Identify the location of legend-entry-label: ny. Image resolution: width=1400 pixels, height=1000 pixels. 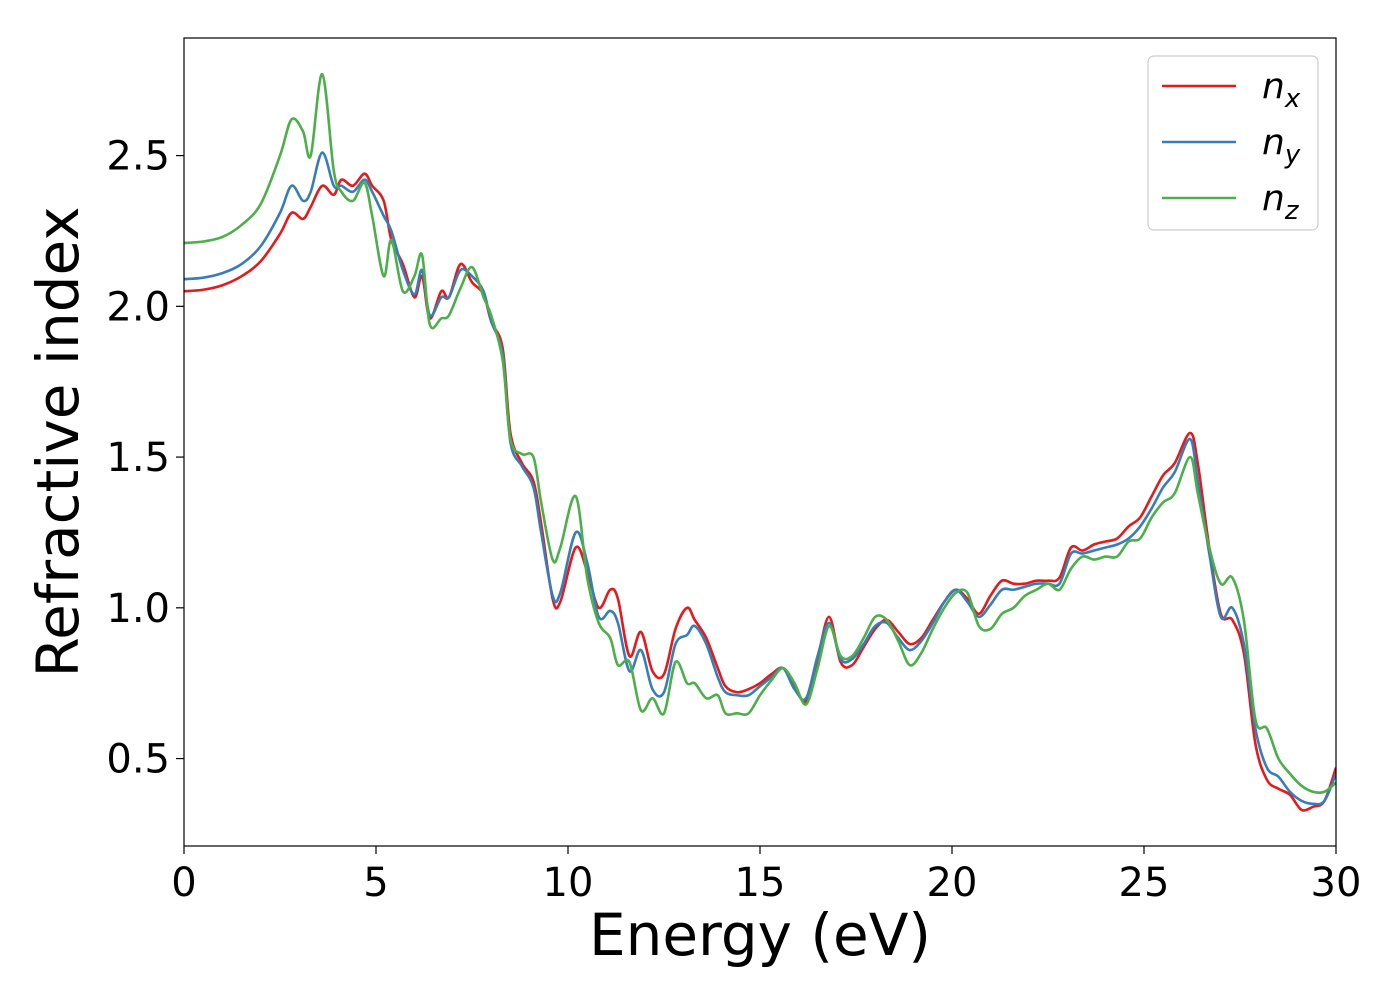
(1281, 146).